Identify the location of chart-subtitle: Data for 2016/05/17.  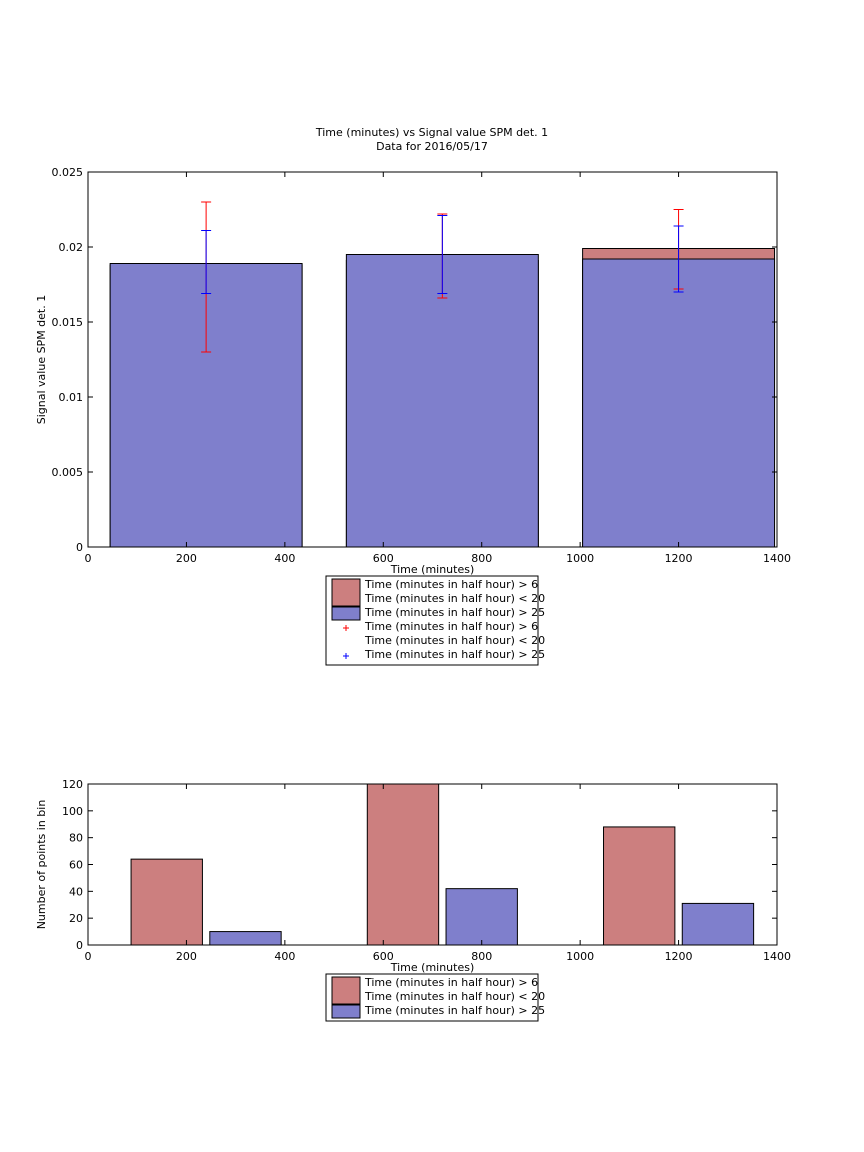
(432, 146).